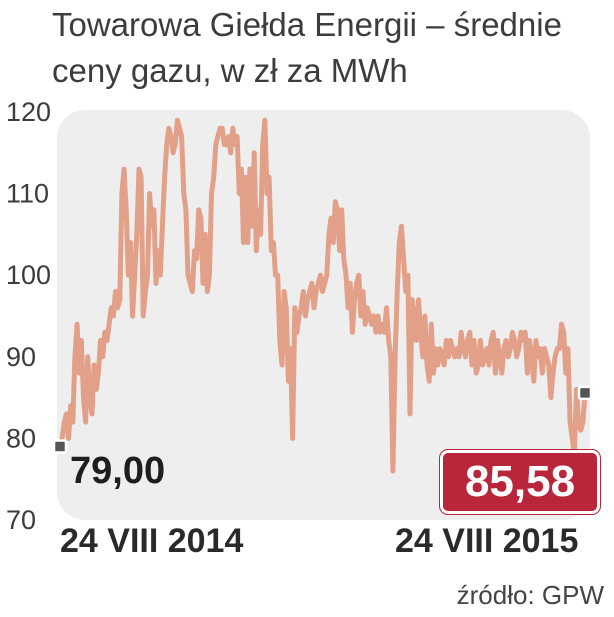  I want to click on start-value-label: 79,00, so click(118, 471).